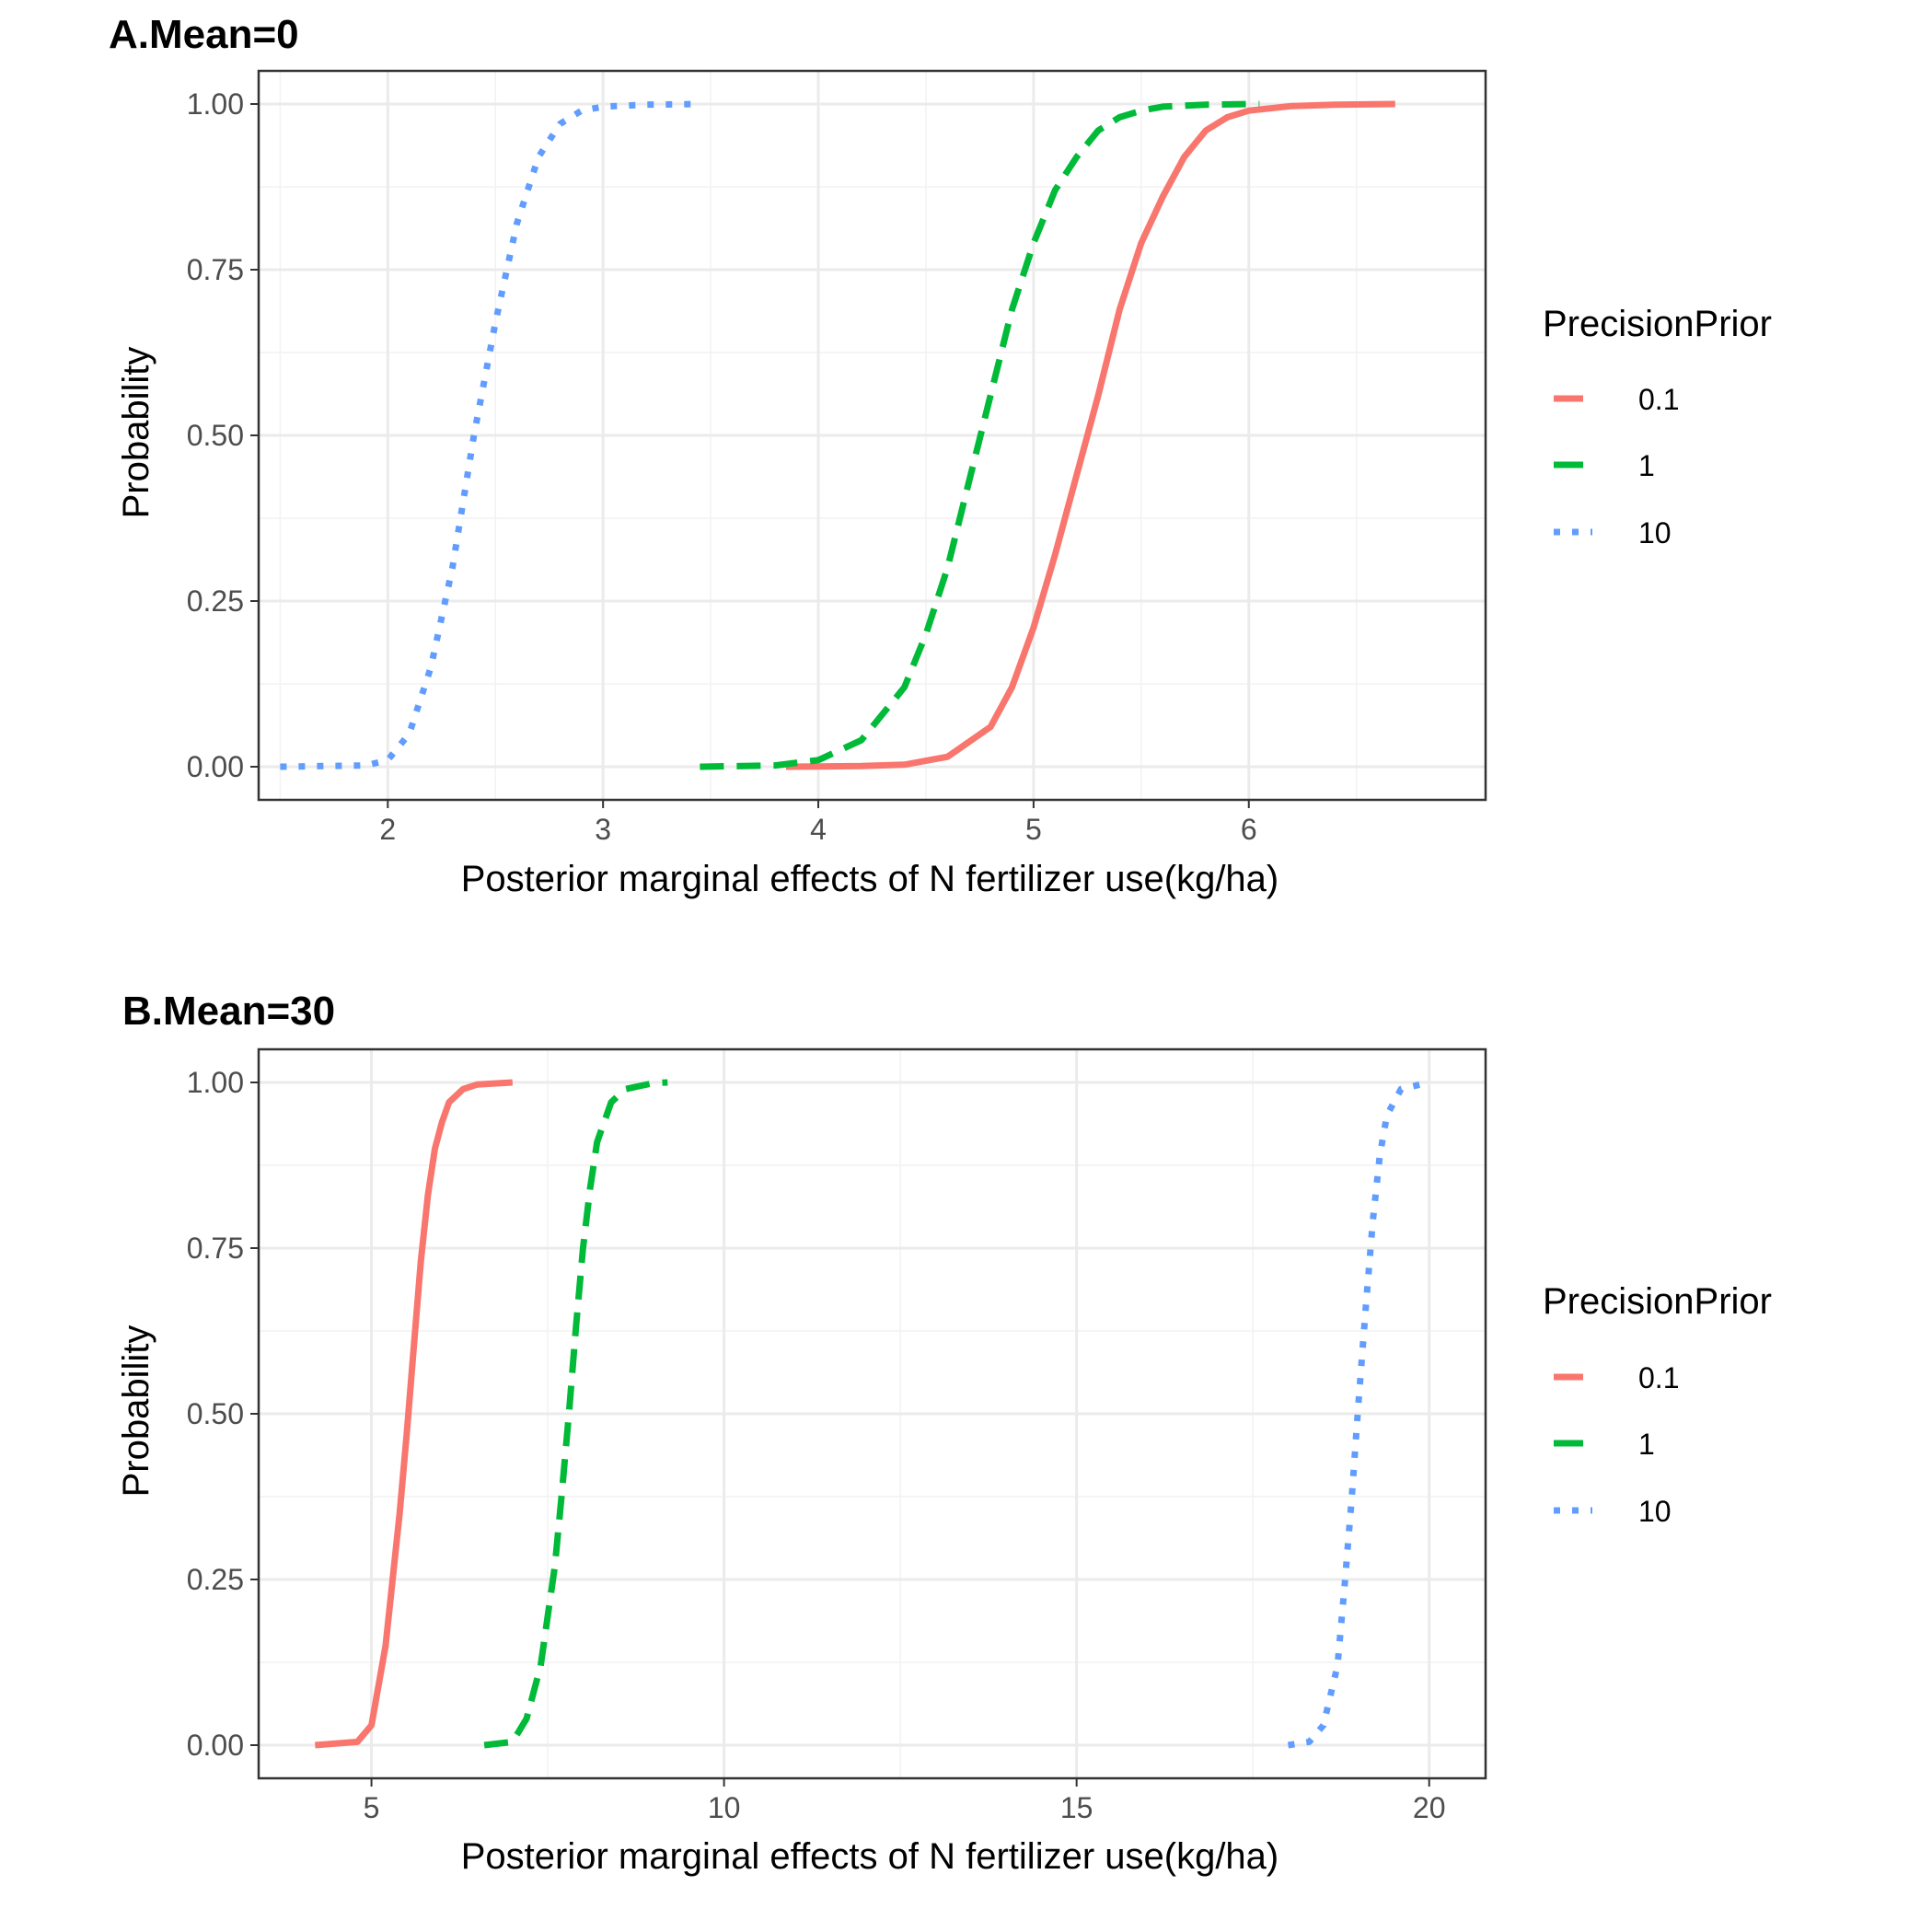  Describe the element at coordinates (216, 104) in the screenshot. I see `panel-a-y-tick-label: 1.00` at that location.